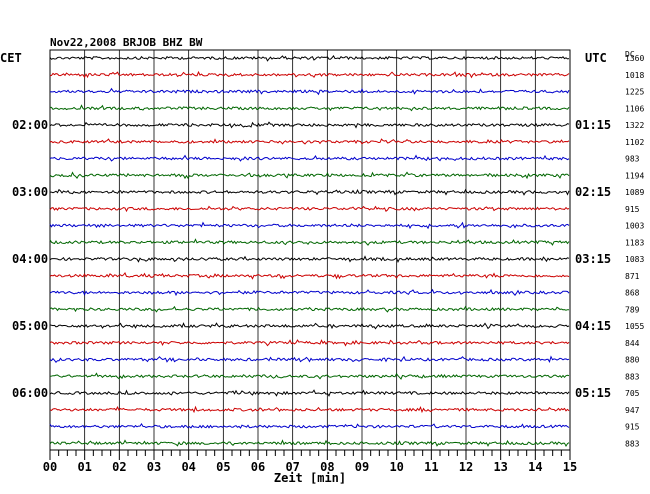  What do you see at coordinates (596, 58) in the screenshot?
I see `right-timezone-label: UTC` at bounding box center [596, 58].